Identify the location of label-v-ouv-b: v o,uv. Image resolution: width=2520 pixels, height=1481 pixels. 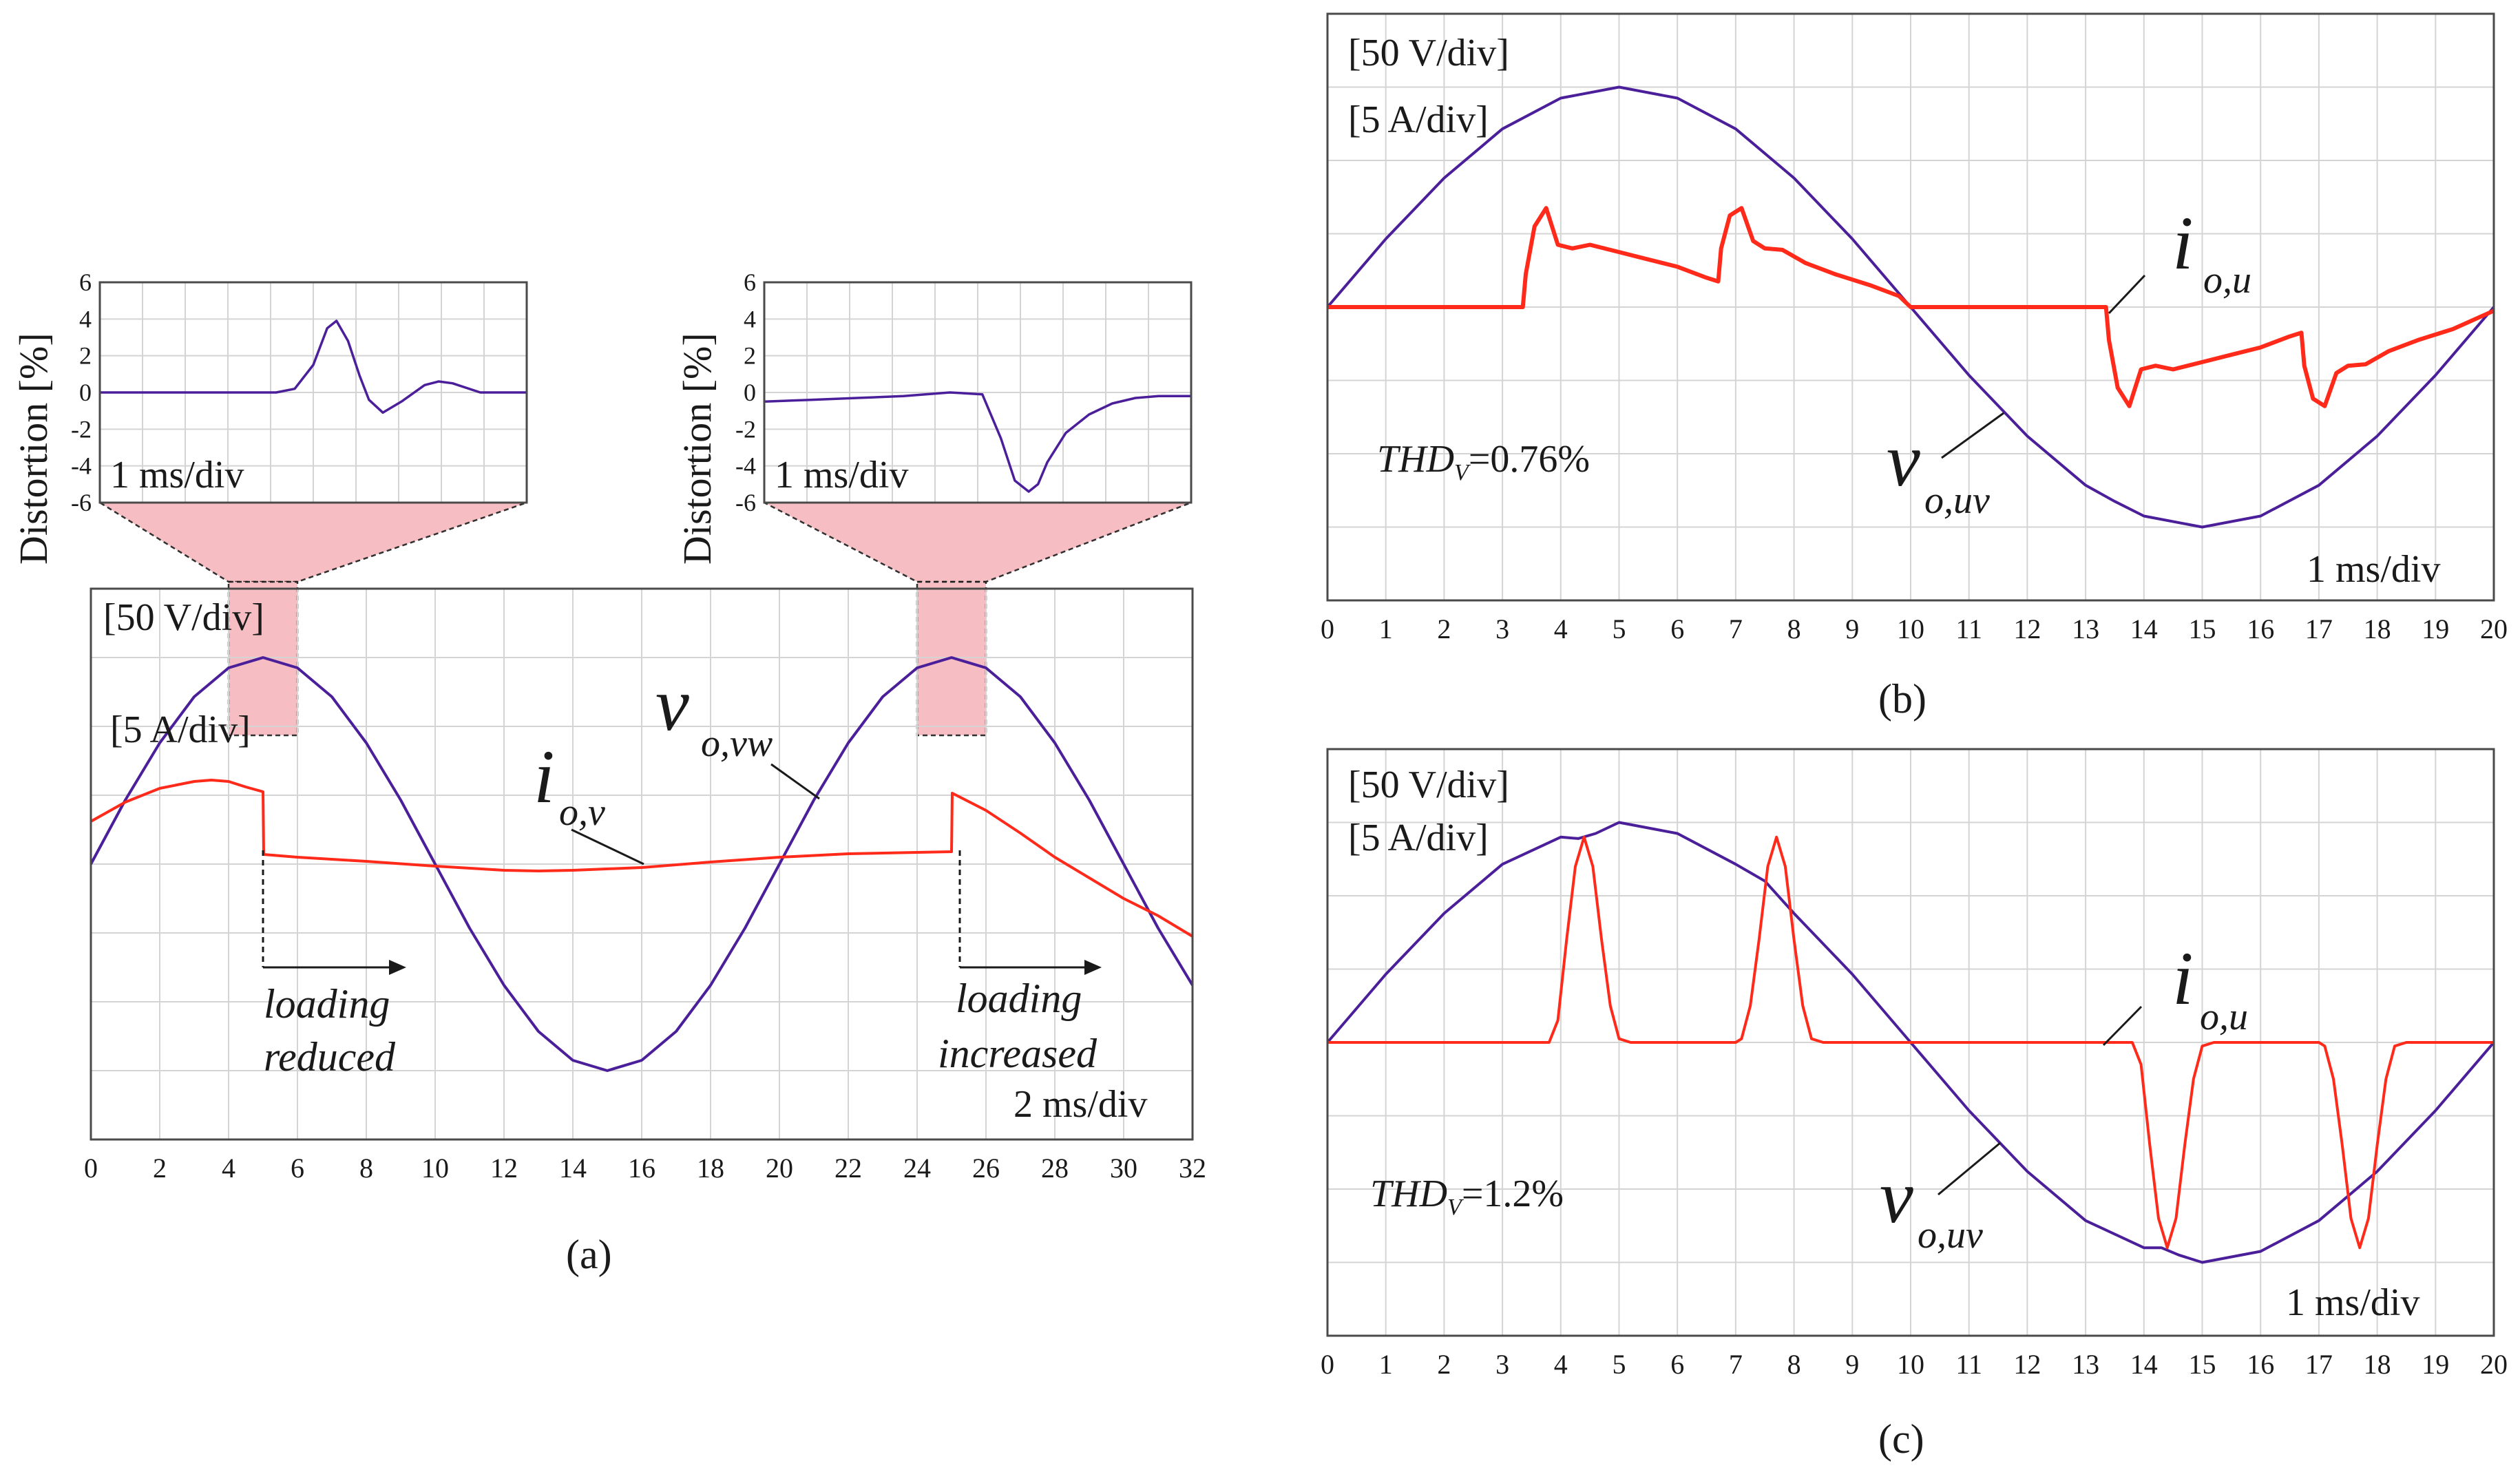
(1945, 467).